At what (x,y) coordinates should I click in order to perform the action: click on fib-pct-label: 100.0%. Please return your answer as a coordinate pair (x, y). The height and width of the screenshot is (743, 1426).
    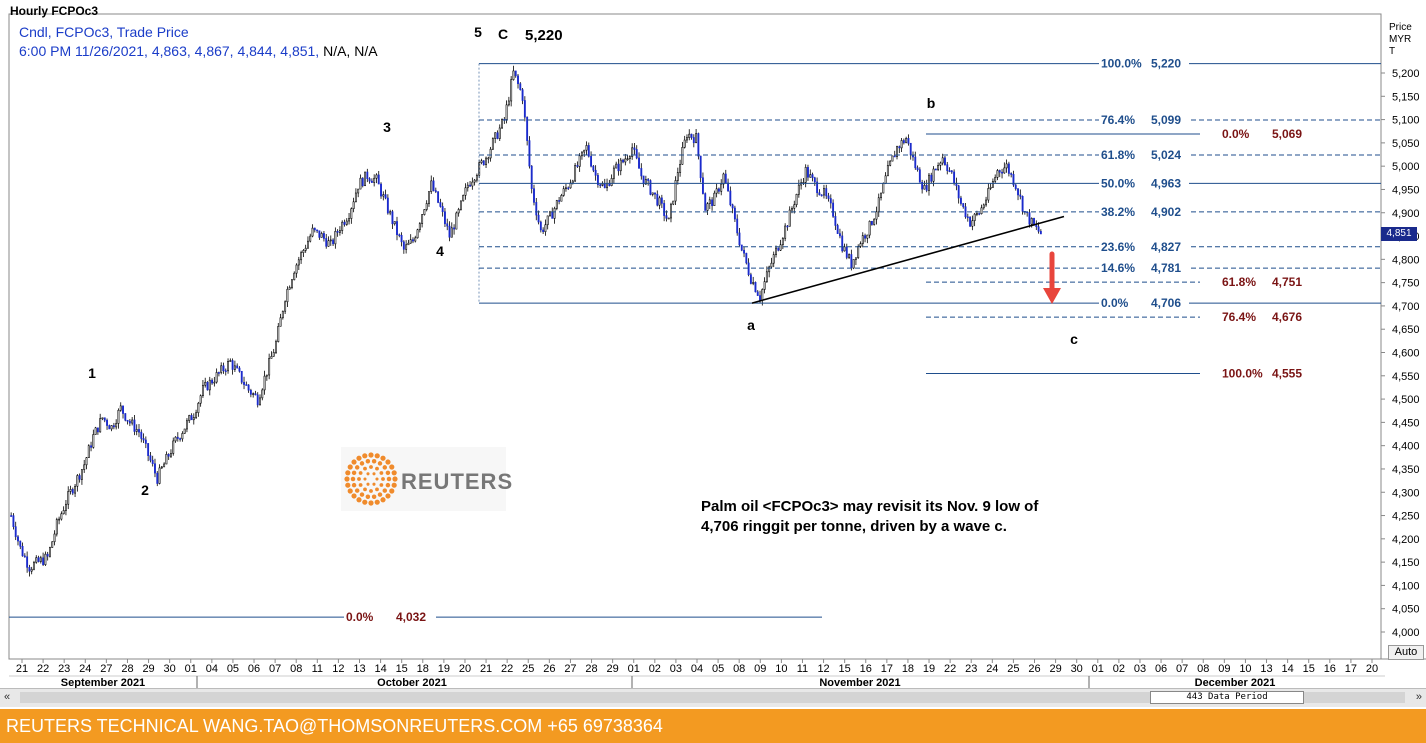
    Looking at the image, I should click on (1121, 64).